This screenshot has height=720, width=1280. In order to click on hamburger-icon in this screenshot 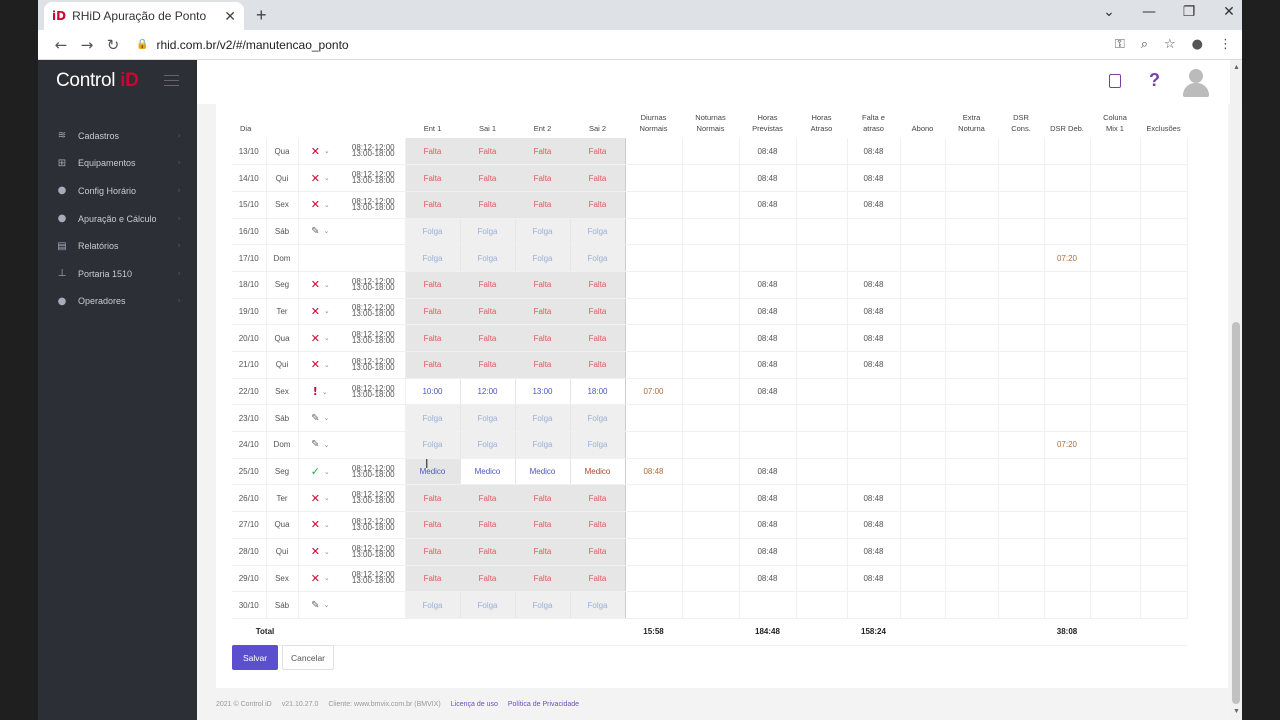, I will do `click(171, 80)`.